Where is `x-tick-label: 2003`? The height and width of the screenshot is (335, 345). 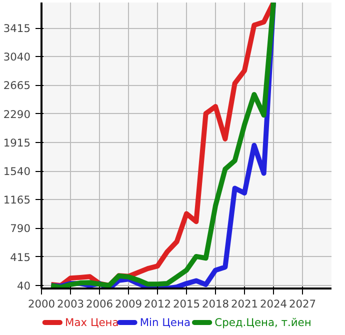 x-tick-label: 2003 is located at coordinates (70, 304).